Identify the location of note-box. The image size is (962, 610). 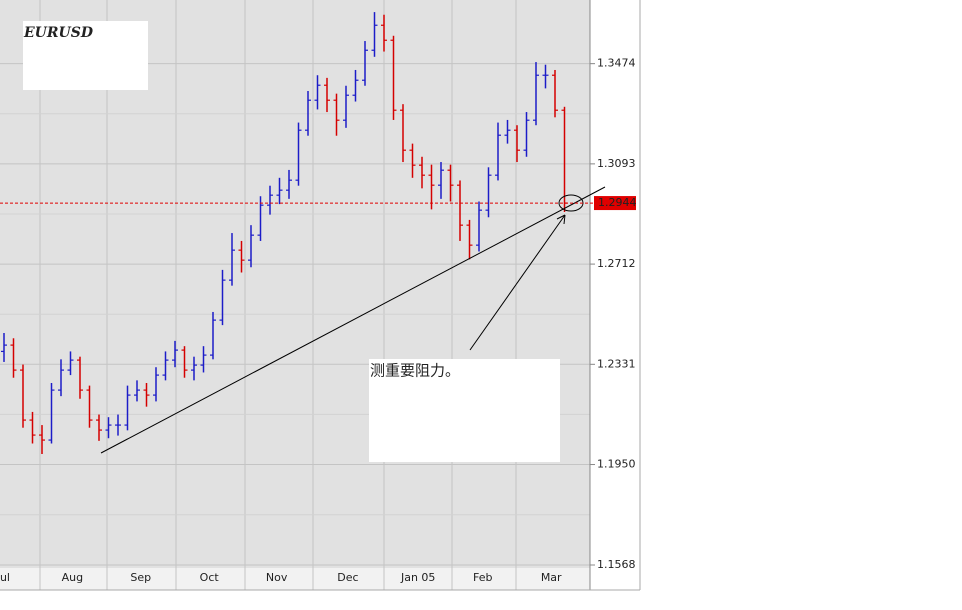
(464, 410).